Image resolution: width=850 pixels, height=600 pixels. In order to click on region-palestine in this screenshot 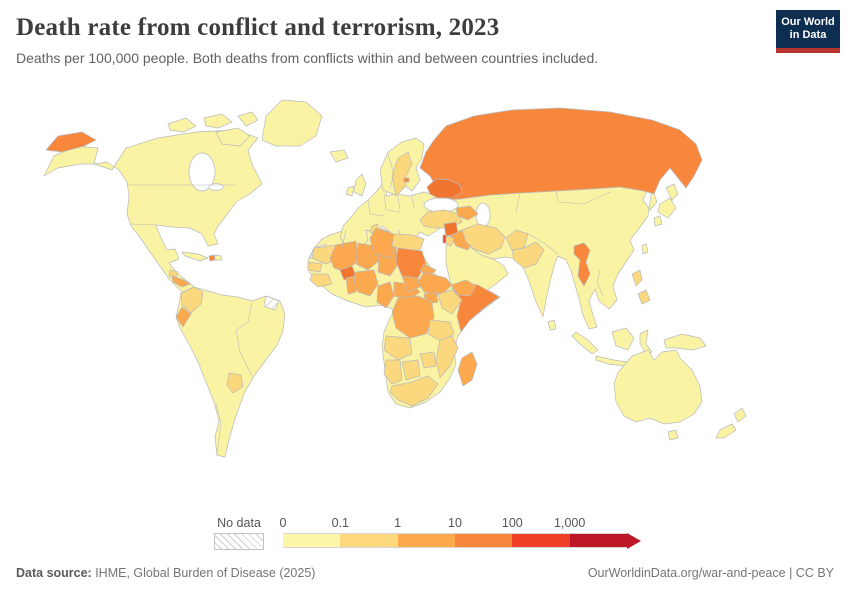, I will do `click(444, 239)`.